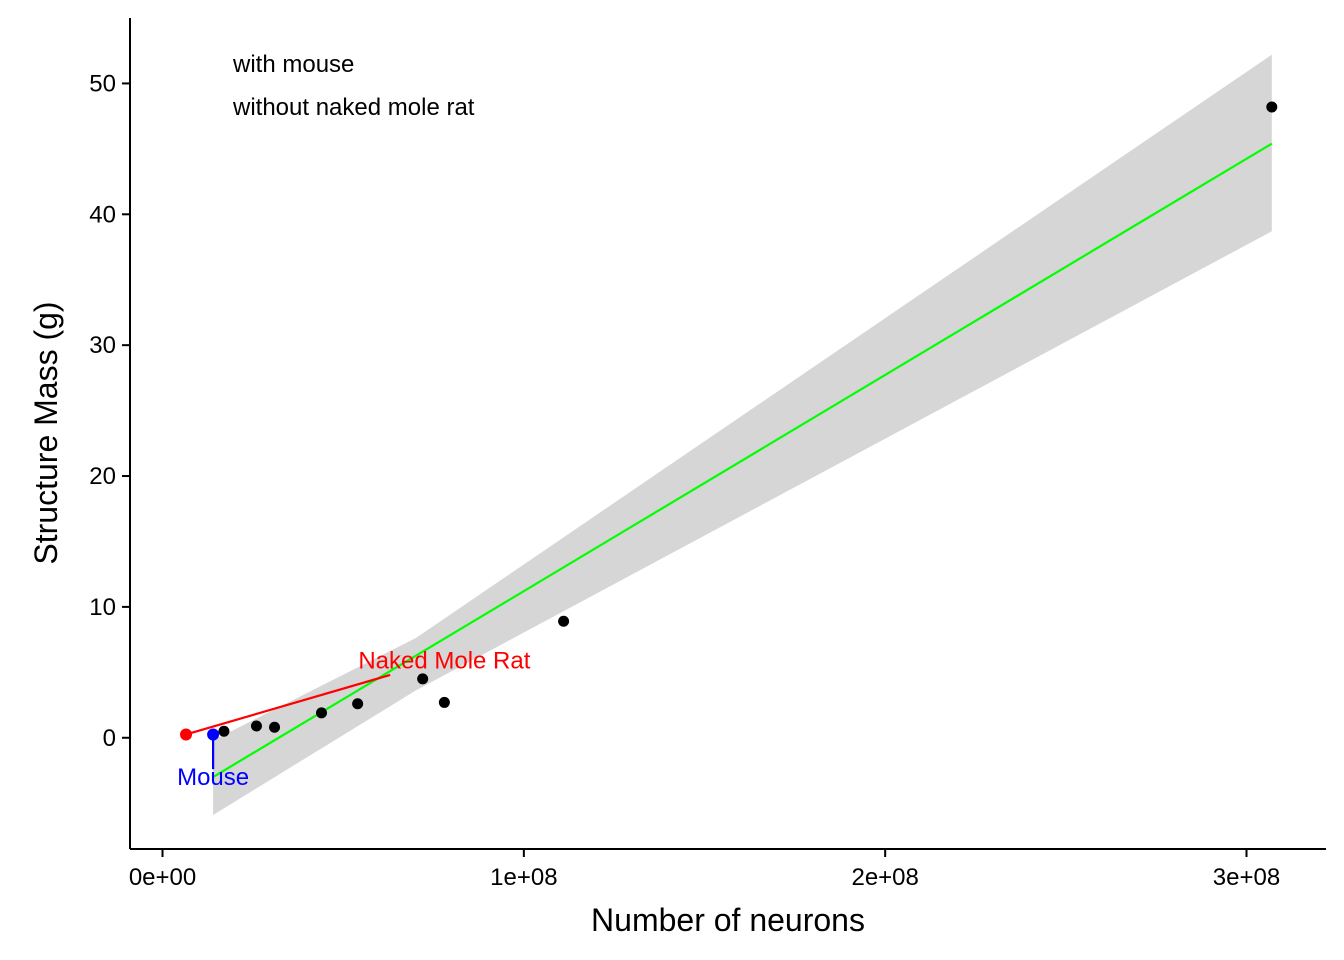 This screenshot has width=1344, height=960. Describe the element at coordinates (102, 345) in the screenshot. I see `y-tick-label: 30` at that location.